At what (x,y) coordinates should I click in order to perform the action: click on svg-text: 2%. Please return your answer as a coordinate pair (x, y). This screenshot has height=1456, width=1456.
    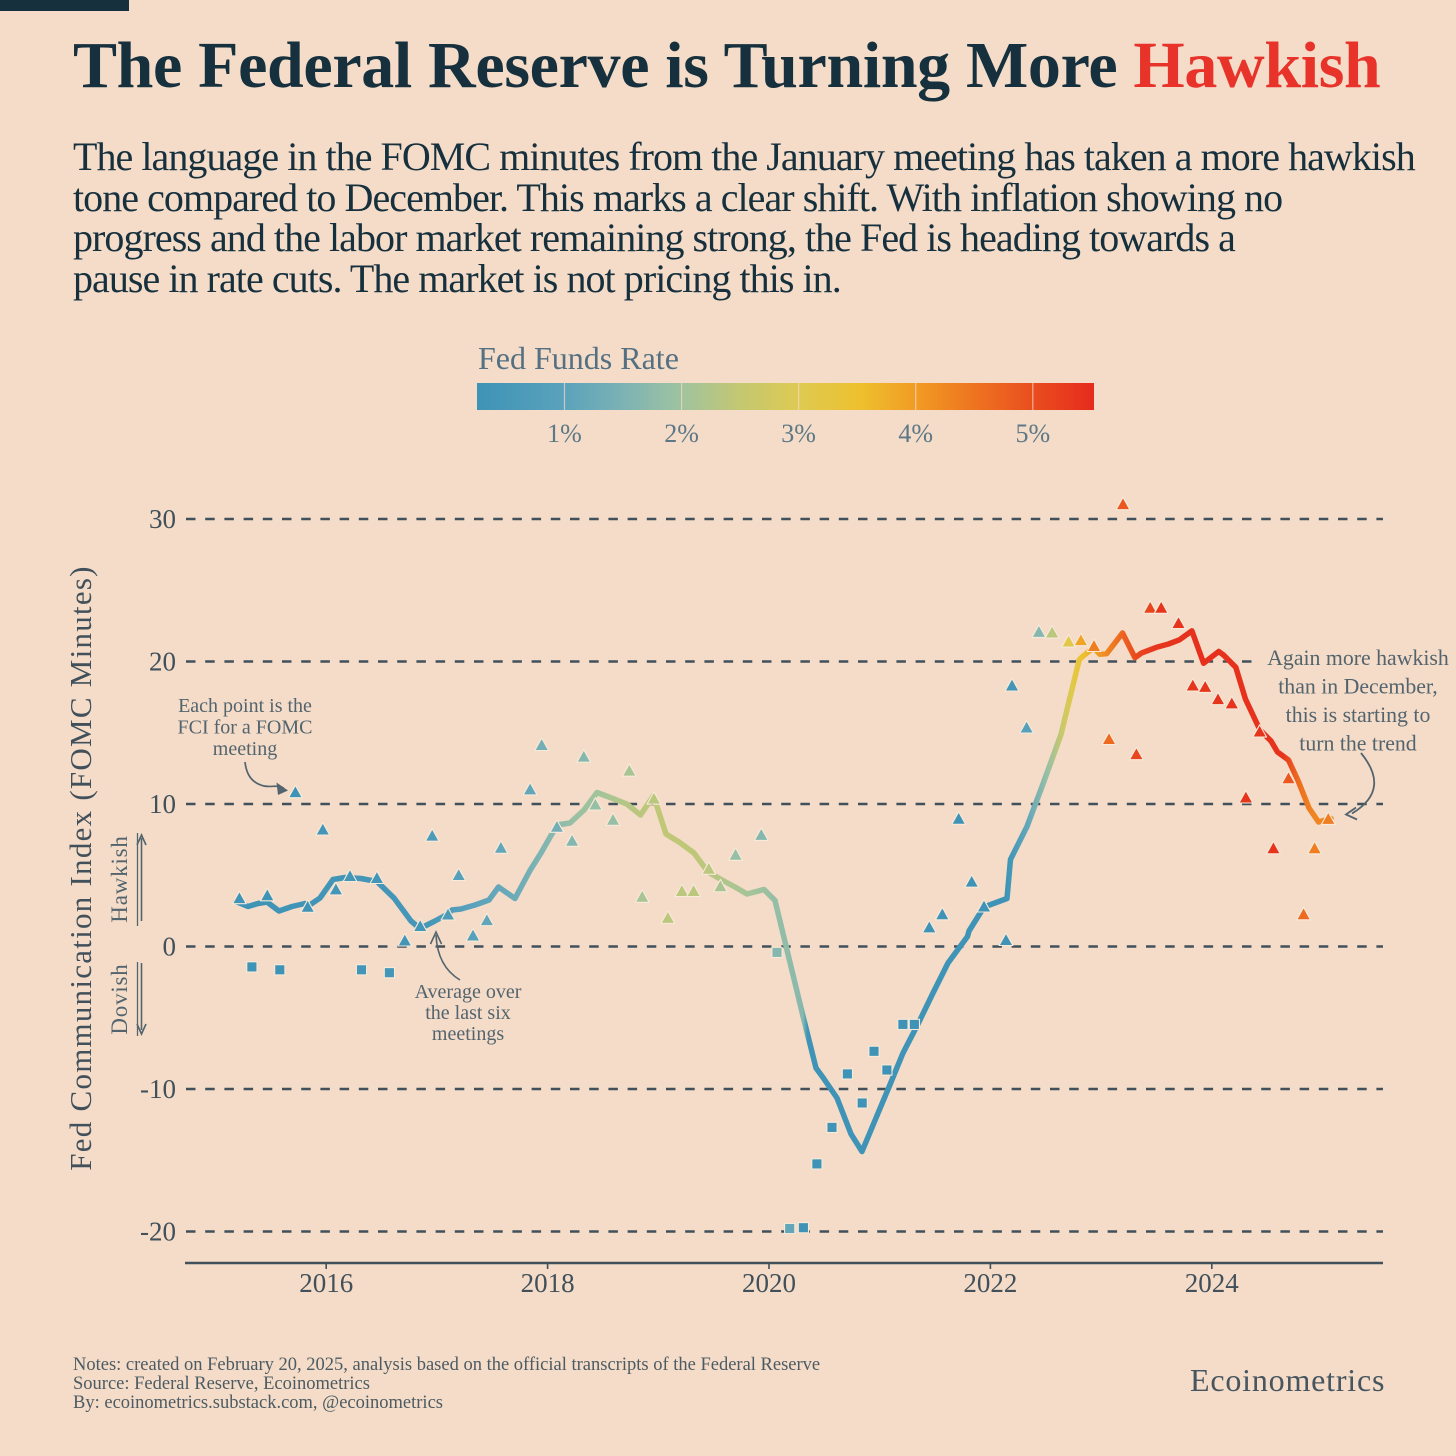
    Looking at the image, I should click on (681, 433).